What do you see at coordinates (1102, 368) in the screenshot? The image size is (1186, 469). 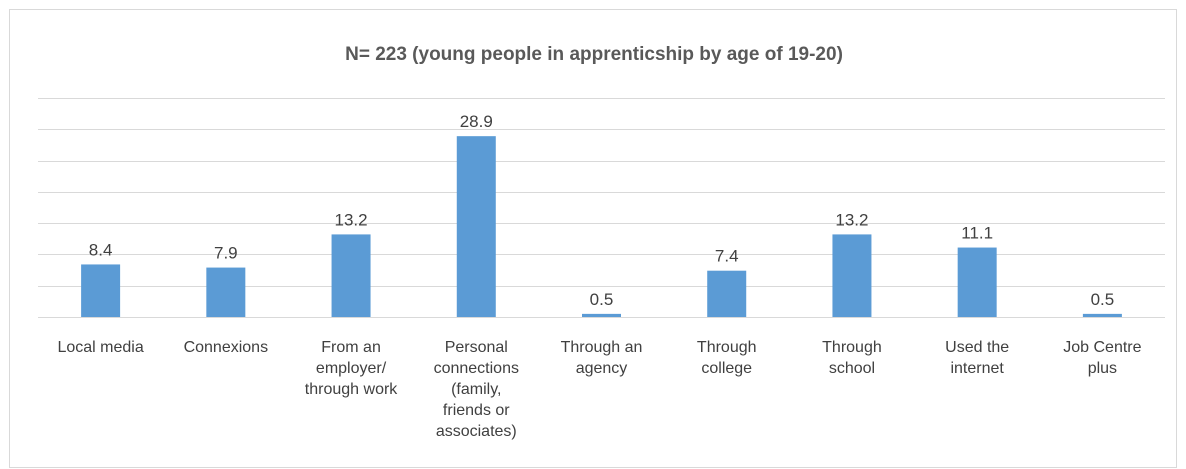 I see `category-label-line: plus` at bounding box center [1102, 368].